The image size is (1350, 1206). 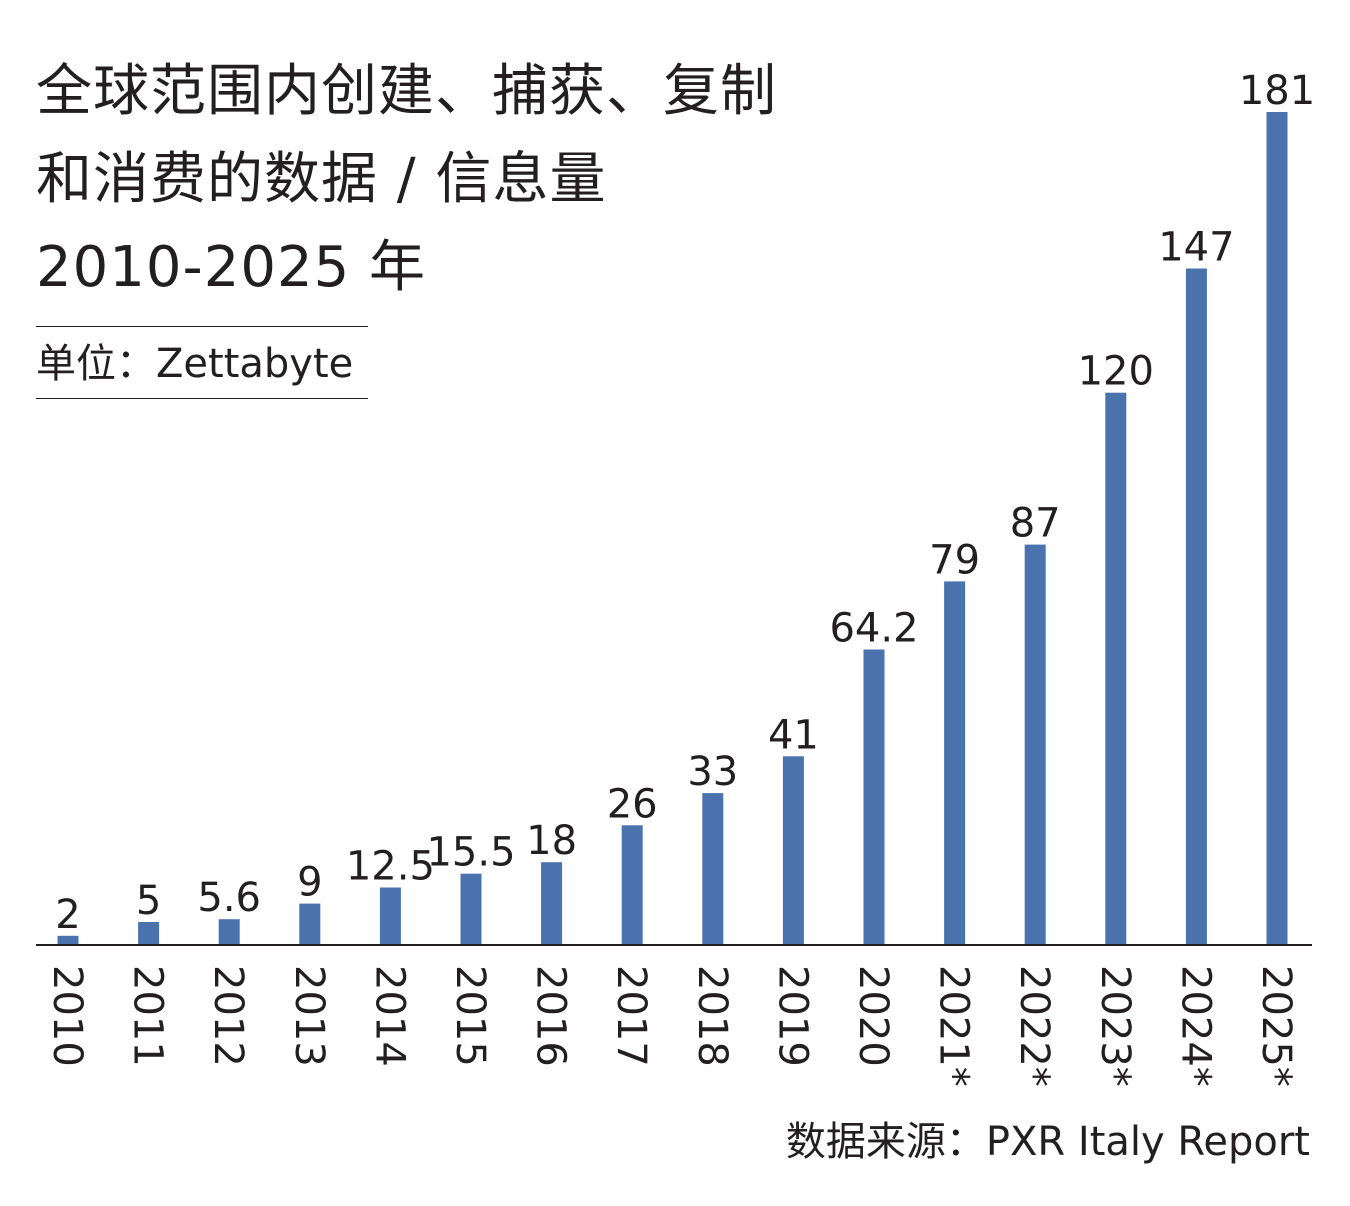 I want to click on x-tick-label-2023*: 2023*, so click(x=1115, y=1026).